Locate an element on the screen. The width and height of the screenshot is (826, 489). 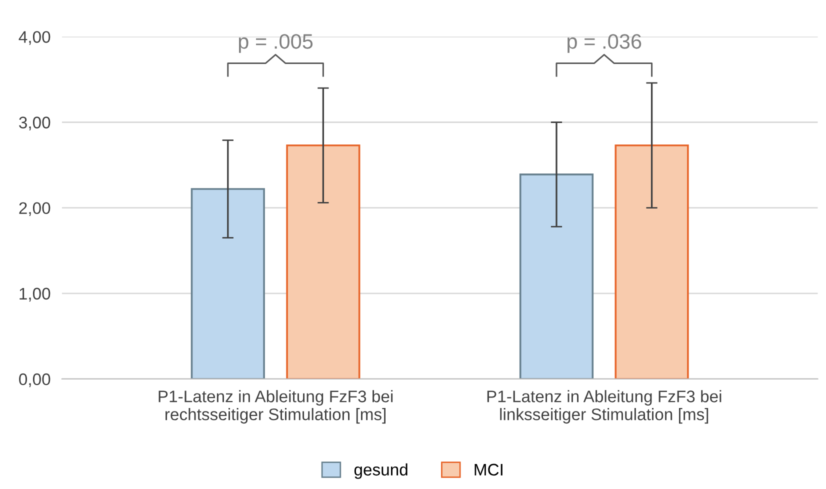
y-tick-label: 3,00 is located at coordinates (34, 123).